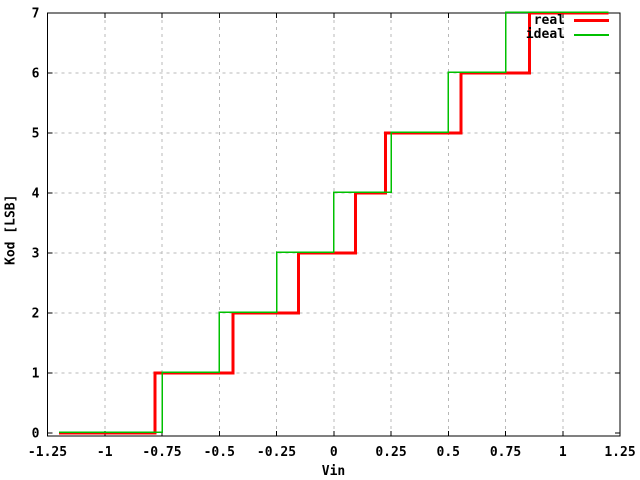 The height and width of the screenshot is (480, 640). What do you see at coordinates (448, 452) in the screenshot?
I see `x-tick-label: 0.5` at bounding box center [448, 452].